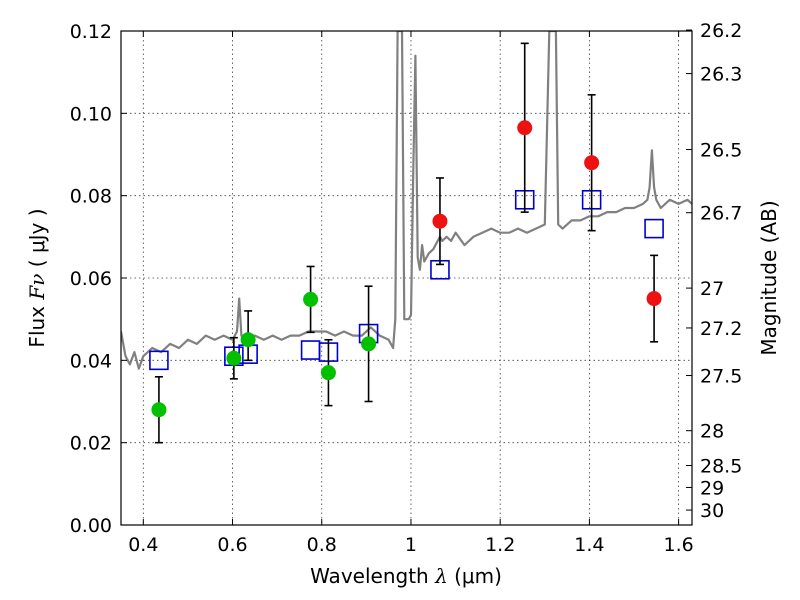 This screenshot has height=600, width=800. Describe the element at coordinates (589, 545) in the screenshot. I see `x-tick-label: 1.4` at that location.